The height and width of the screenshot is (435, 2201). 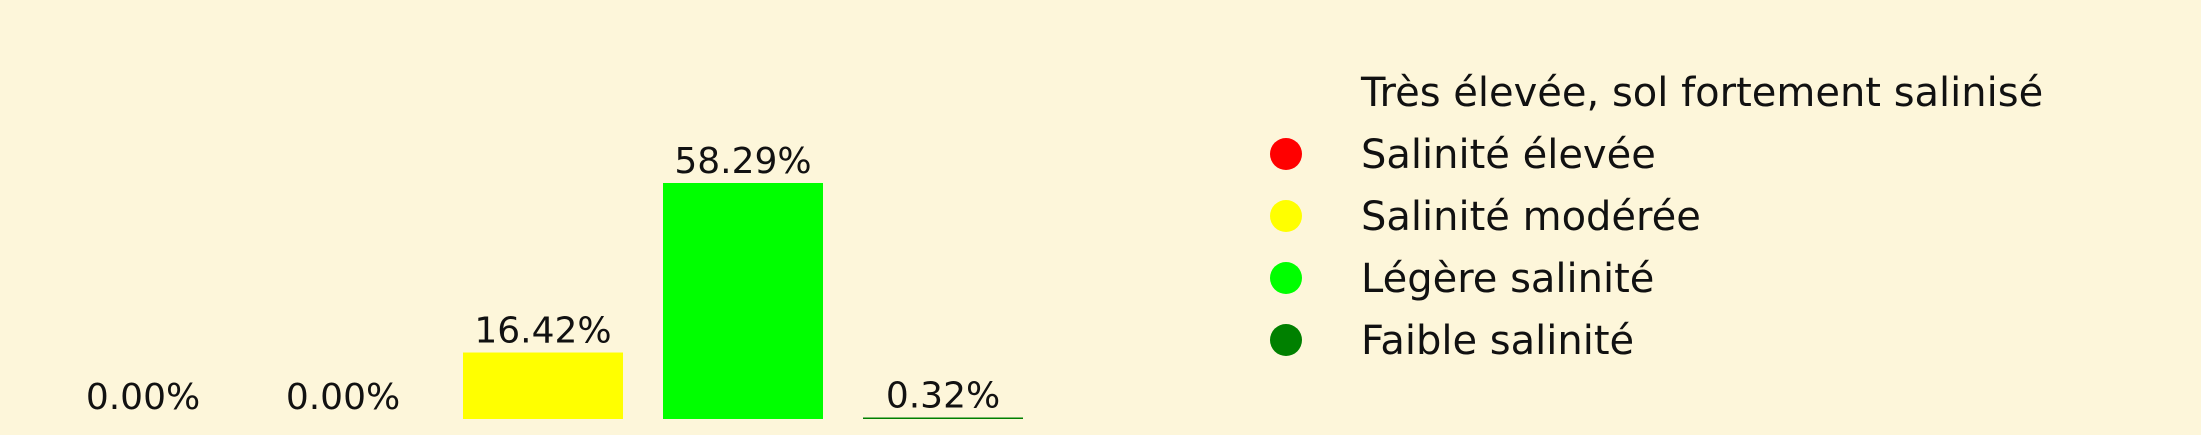 What do you see at coordinates (1531, 217) in the screenshot?
I see `legend-label-2: Salinité modérée` at bounding box center [1531, 217].